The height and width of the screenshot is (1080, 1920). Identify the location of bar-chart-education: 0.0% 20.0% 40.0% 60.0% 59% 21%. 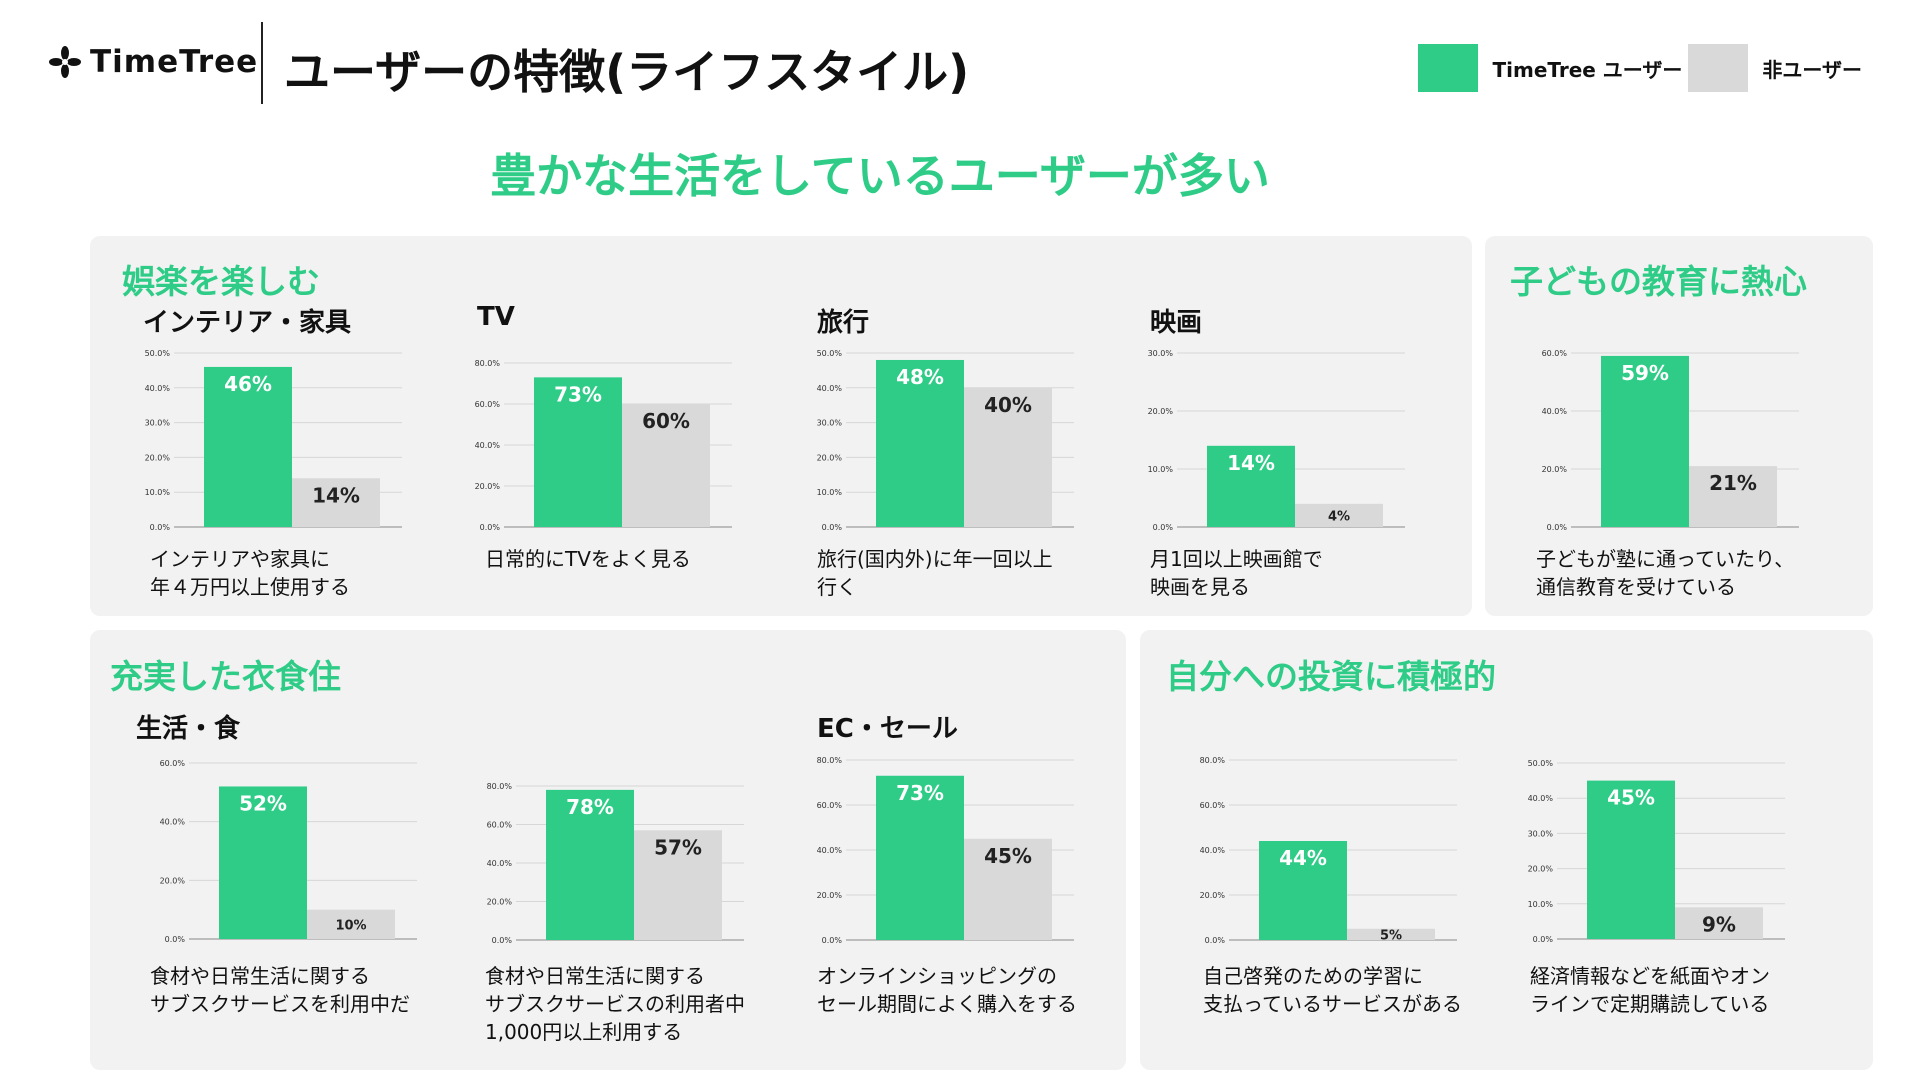
(1670, 440).